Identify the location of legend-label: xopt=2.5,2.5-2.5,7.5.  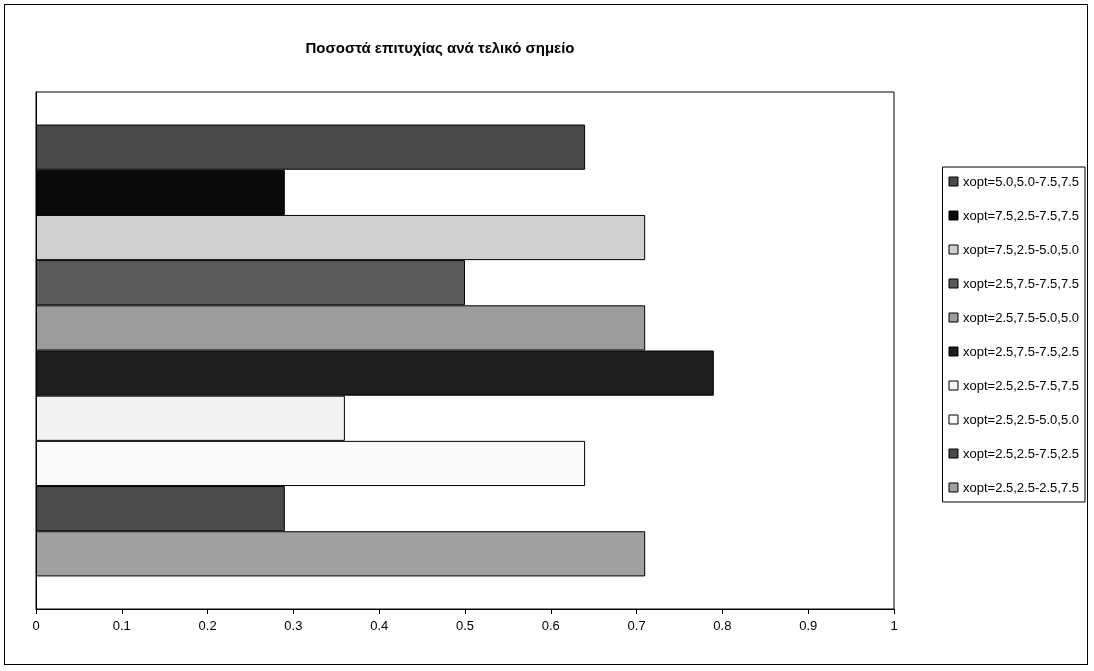
(1021, 487).